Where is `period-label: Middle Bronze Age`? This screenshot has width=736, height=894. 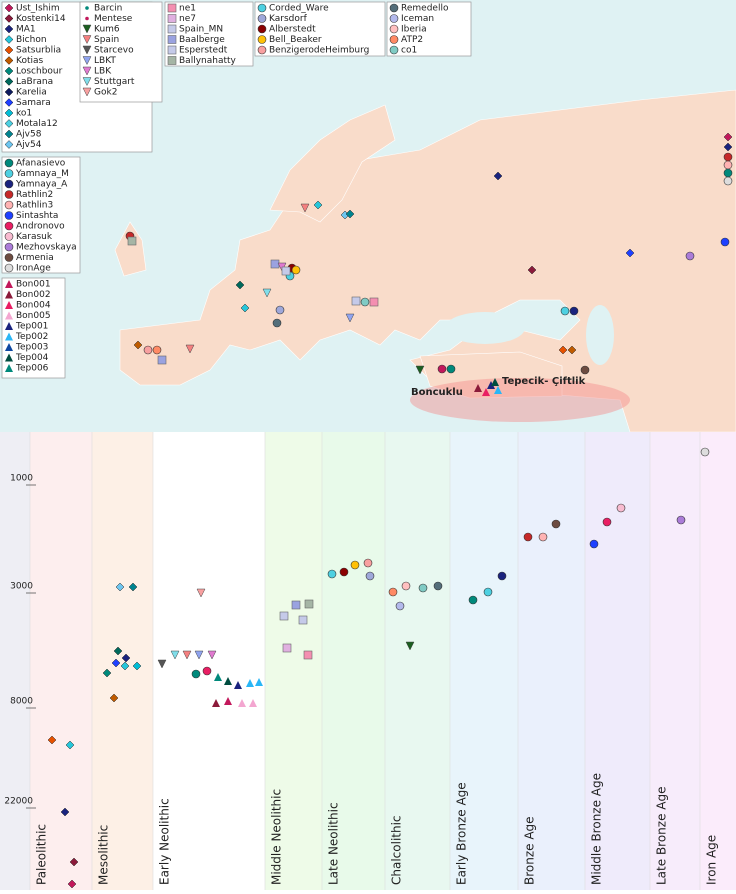 period-label: Middle Bronze Age is located at coordinates (597, 829).